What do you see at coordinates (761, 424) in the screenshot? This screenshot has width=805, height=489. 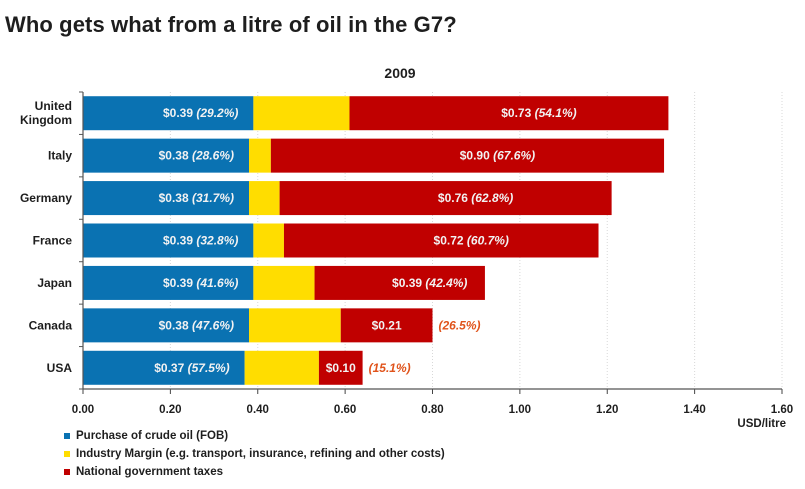 I see `x-axis-label: USD/litre` at bounding box center [761, 424].